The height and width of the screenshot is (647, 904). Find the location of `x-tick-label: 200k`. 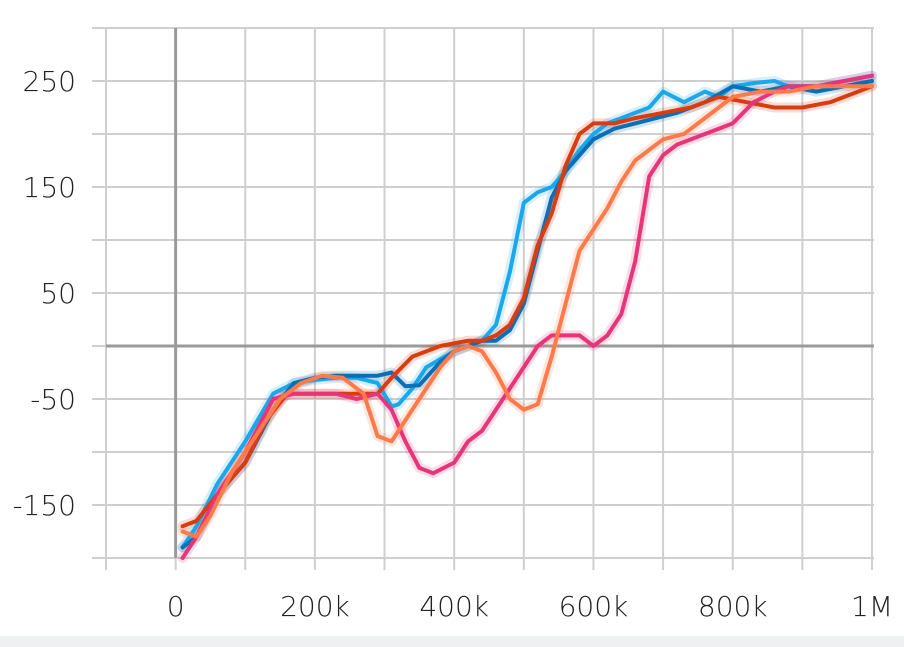

x-tick-label: 200k is located at coordinates (315, 606).